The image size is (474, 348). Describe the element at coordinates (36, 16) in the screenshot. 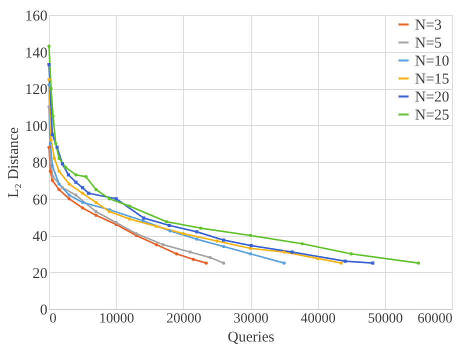

I see `y-tick-label: 160` at that location.